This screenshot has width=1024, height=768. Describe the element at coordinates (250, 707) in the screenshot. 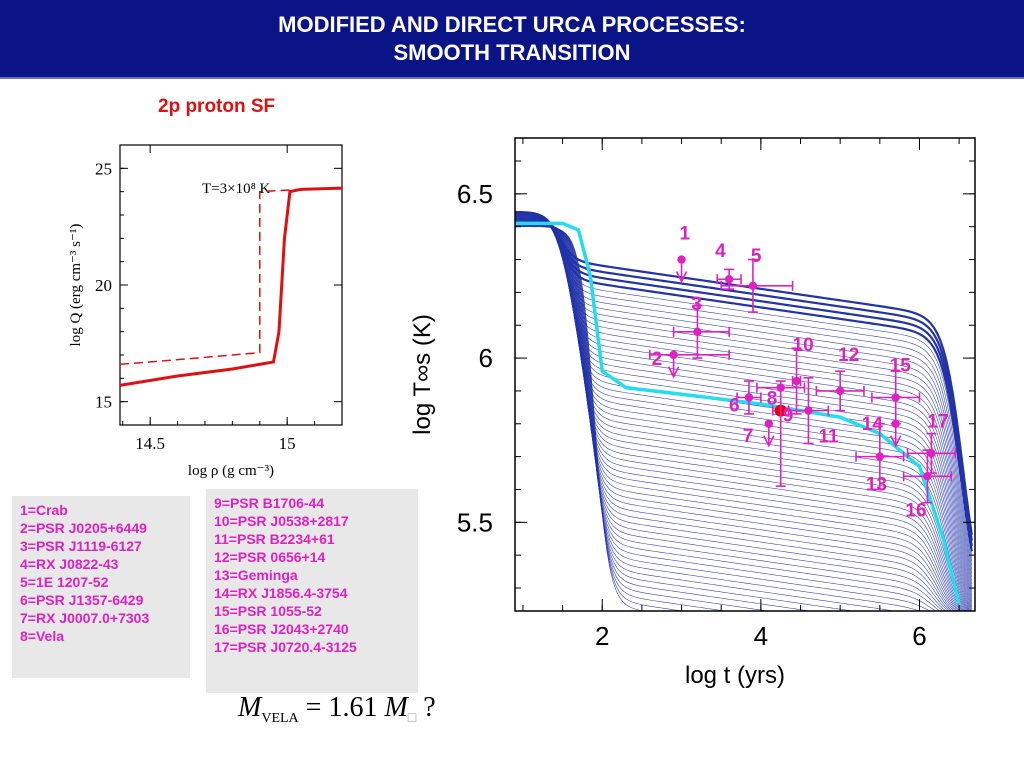

I see `formula-m: M` at that location.